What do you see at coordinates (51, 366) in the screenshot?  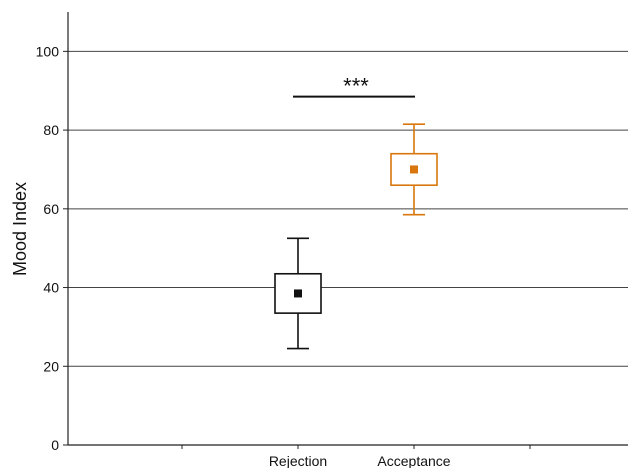 I see `y-tick-label-20: 20` at bounding box center [51, 366].